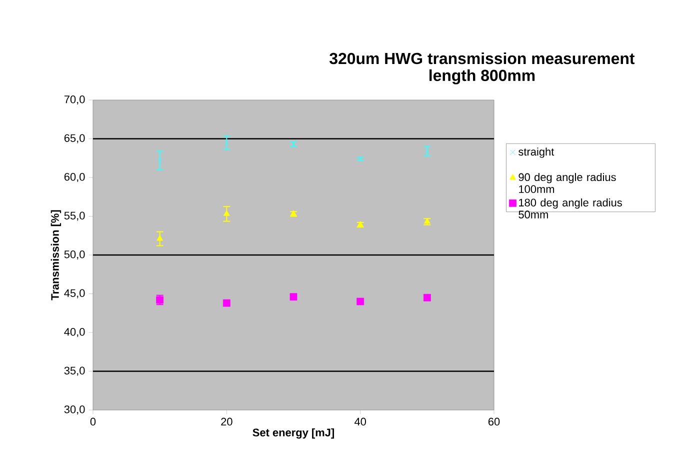 This screenshot has height=454, width=692. I want to click on x-tick-label: 60, so click(494, 422).